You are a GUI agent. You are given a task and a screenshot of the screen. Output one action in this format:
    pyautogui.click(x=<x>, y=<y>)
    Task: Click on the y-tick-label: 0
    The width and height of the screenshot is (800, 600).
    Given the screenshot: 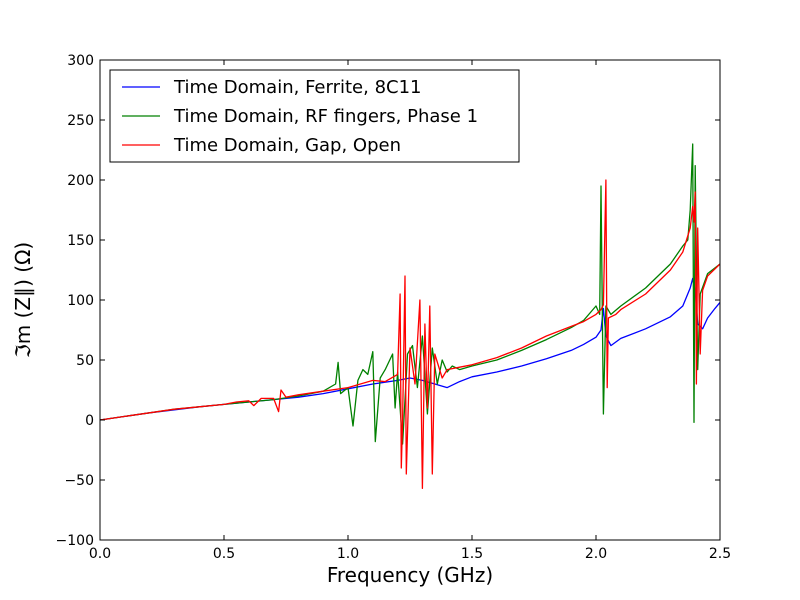 What is the action you would take?
    pyautogui.click(x=89, y=421)
    